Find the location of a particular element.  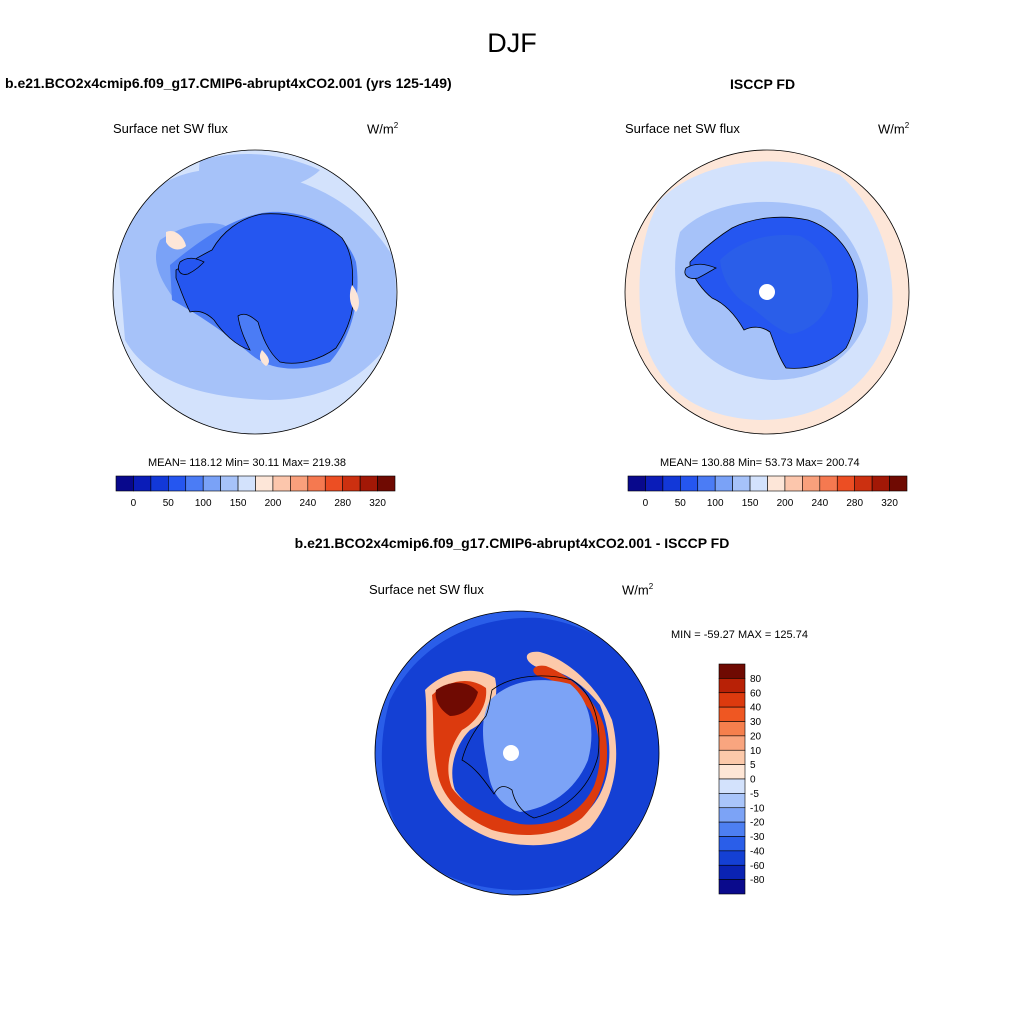

colorbar-2: 0 50 100 150 200 240 280 320 is located at coordinates (767, 492).